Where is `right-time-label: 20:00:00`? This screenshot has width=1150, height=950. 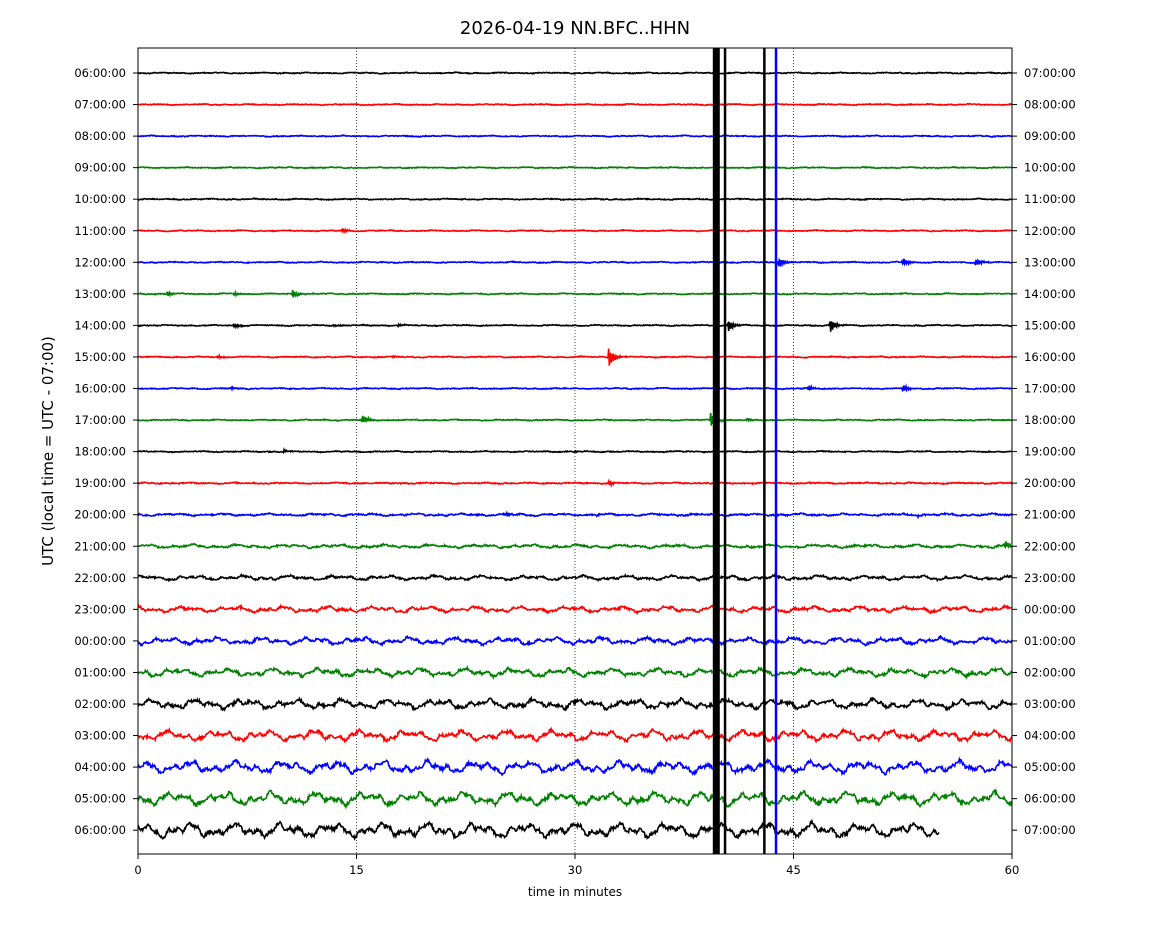 right-time-label: 20:00:00 is located at coordinates (1050, 483).